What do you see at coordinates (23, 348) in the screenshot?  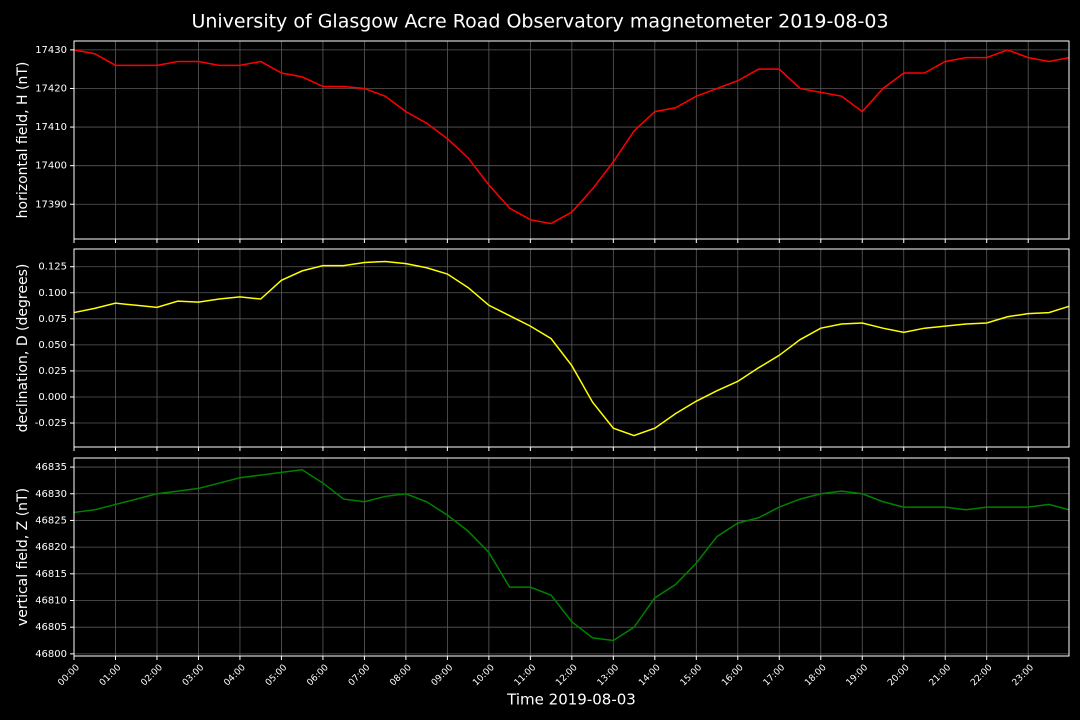 I see `y-axis-label: declination, D (degrees)` at bounding box center [23, 348].